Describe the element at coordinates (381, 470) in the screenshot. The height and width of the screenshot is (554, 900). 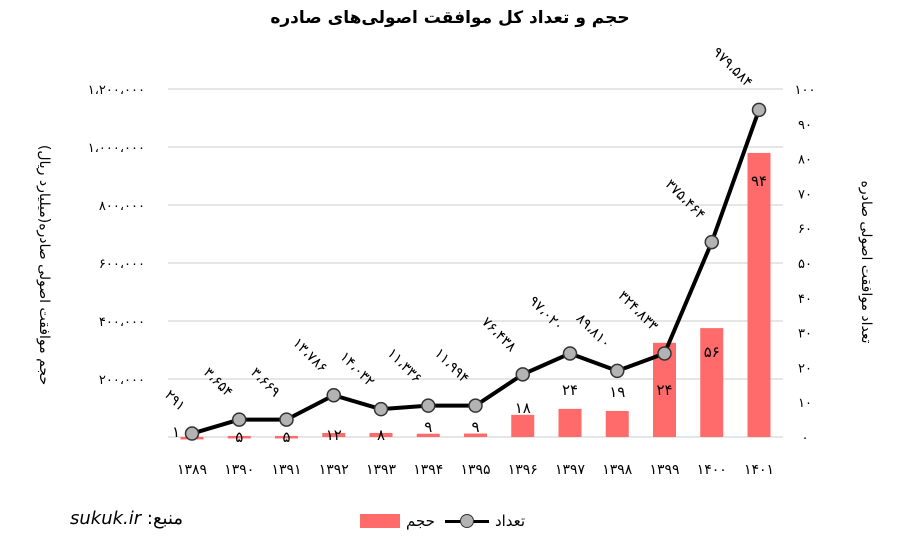
I see `x-tick-label: ۱۳۹۳` at that location.